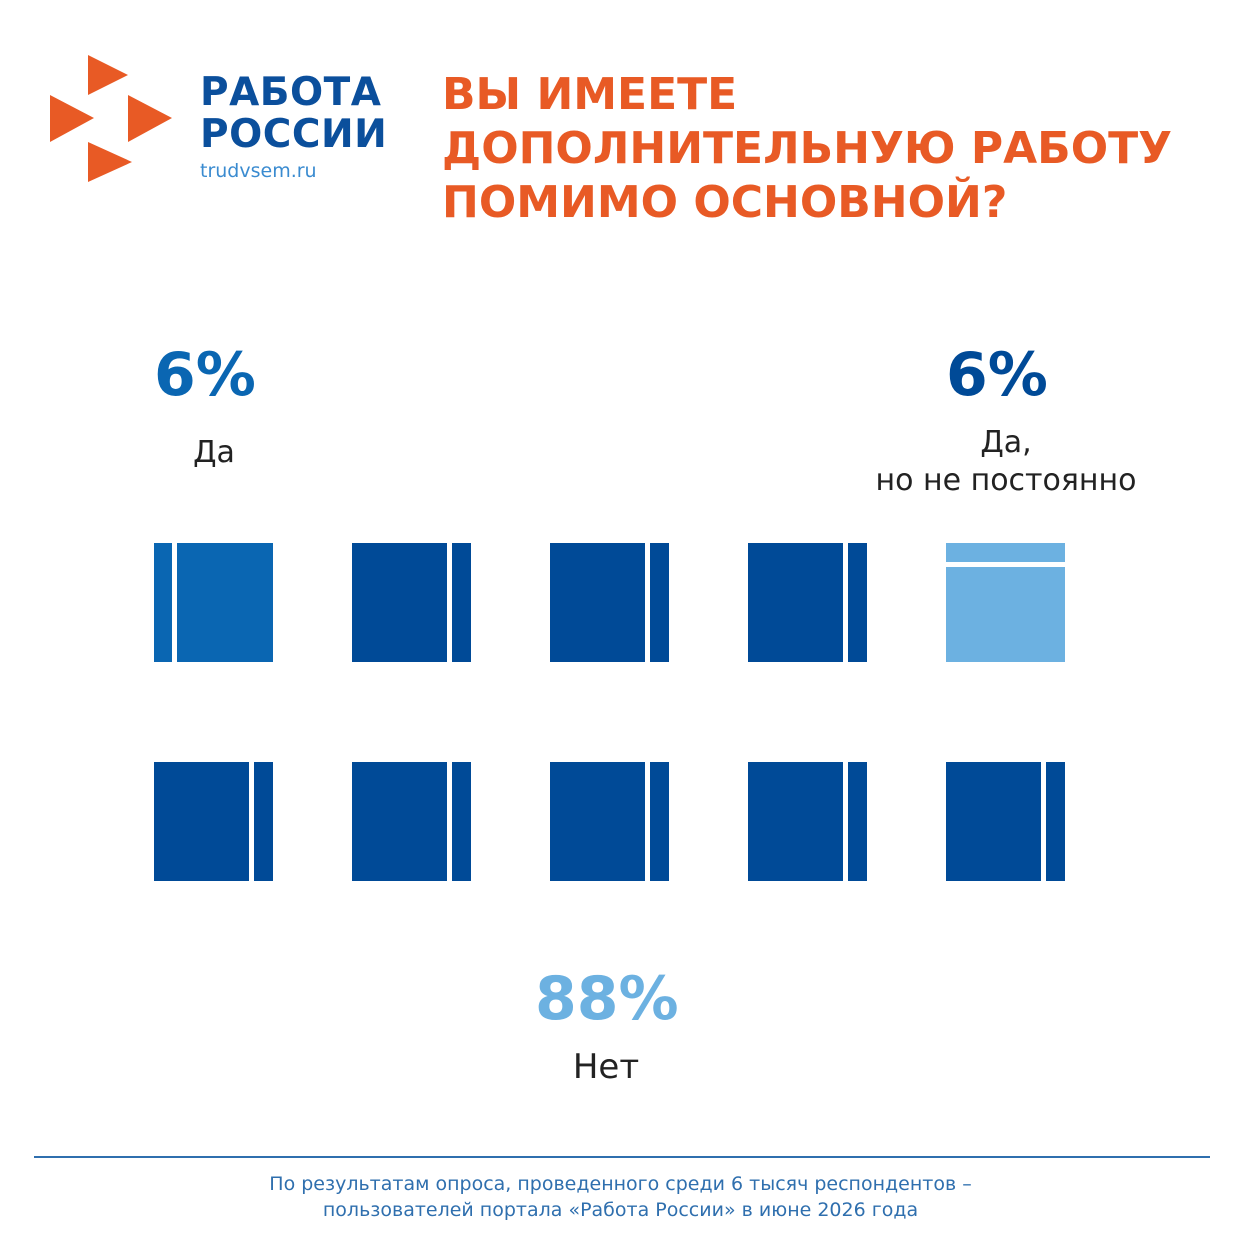  I want to click on yes-sometimes-caption-line2: но не постоянно, so click(1006, 480).